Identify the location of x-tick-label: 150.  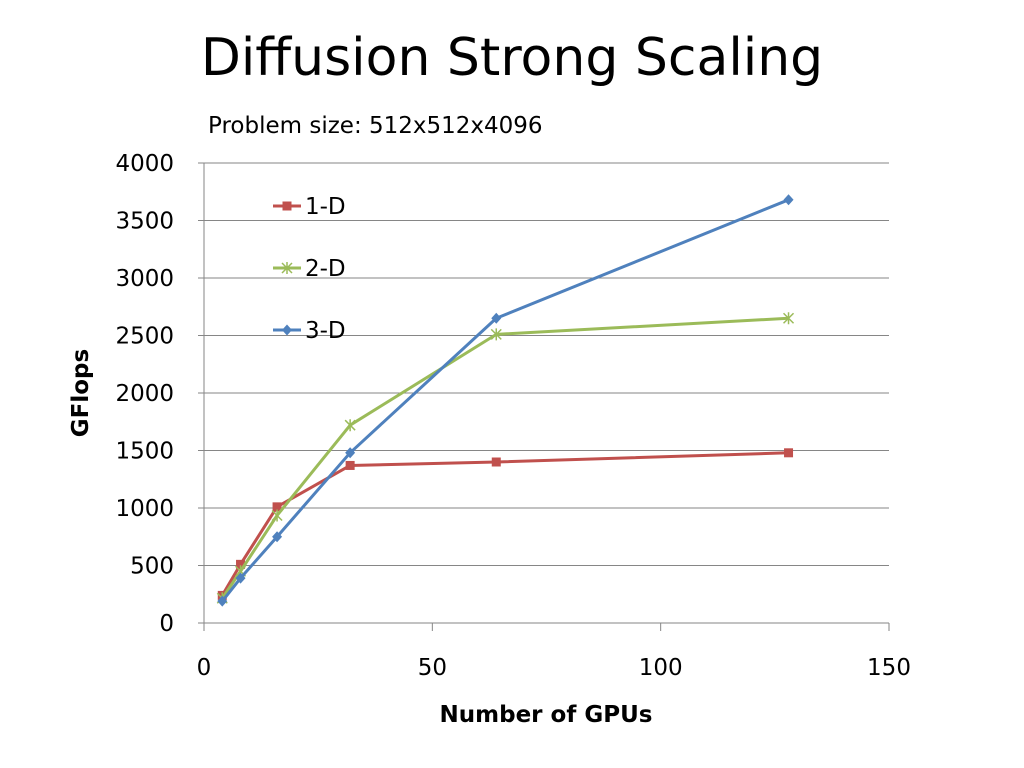
(889, 668).